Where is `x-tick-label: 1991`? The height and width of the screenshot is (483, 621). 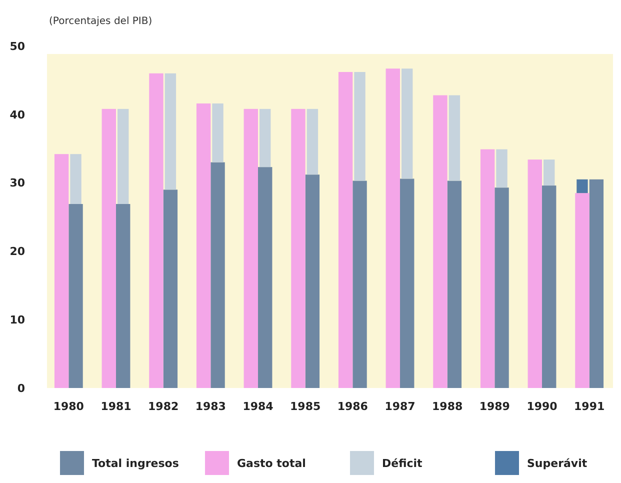 x-tick-label: 1991 is located at coordinates (589, 406).